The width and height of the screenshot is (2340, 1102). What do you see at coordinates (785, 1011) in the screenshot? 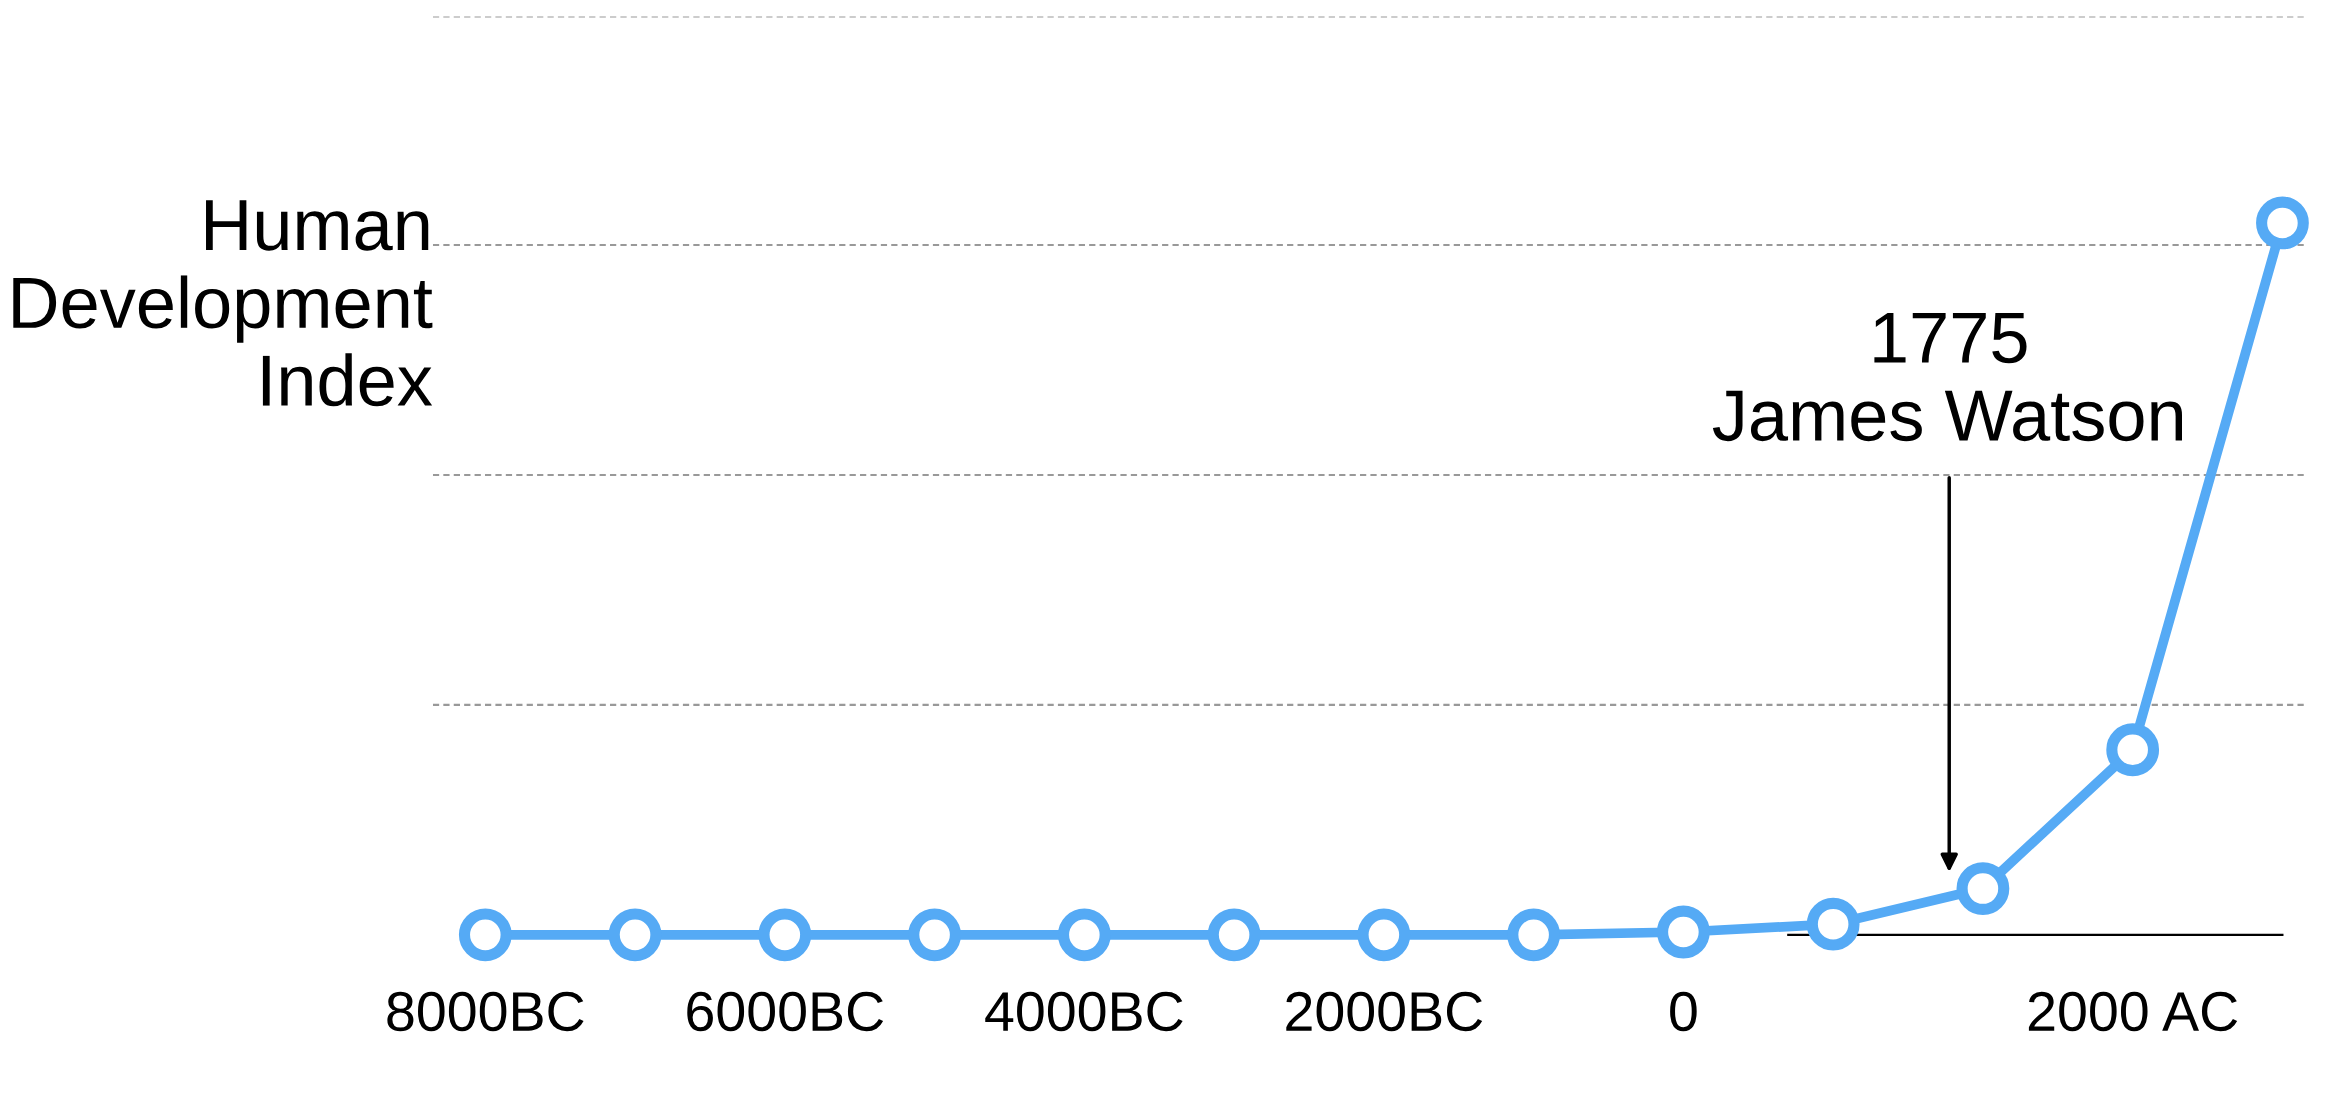
I see `x-tick-label: 6000BC` at bounding box center [785, 1011].